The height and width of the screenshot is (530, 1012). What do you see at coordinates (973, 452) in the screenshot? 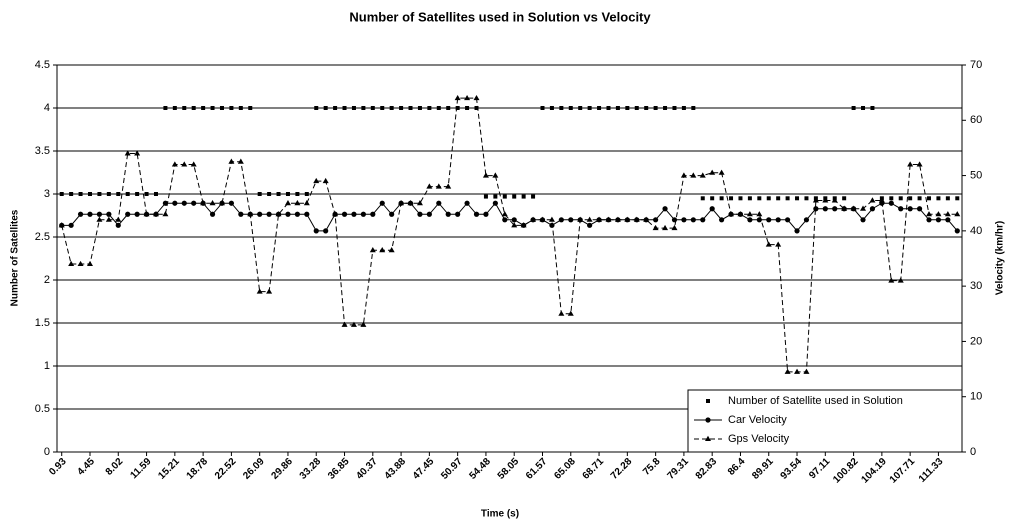
I see `y2-tick-label: 0` at bounding box center [973, 452].